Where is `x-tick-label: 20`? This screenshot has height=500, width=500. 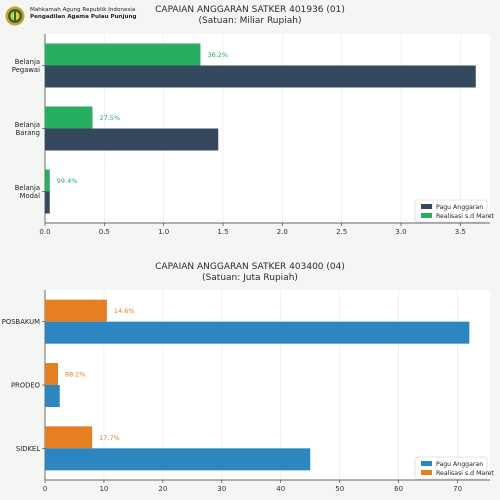
x-tick-label: 20 is located at coordinates (162, 489).